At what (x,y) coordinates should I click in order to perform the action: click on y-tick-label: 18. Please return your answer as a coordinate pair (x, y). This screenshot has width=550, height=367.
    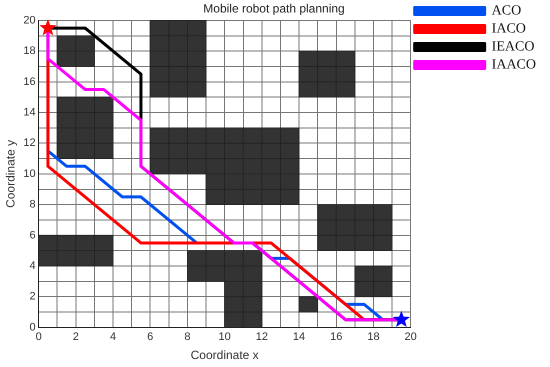
    Looking at the image, I should click on (29, 51).